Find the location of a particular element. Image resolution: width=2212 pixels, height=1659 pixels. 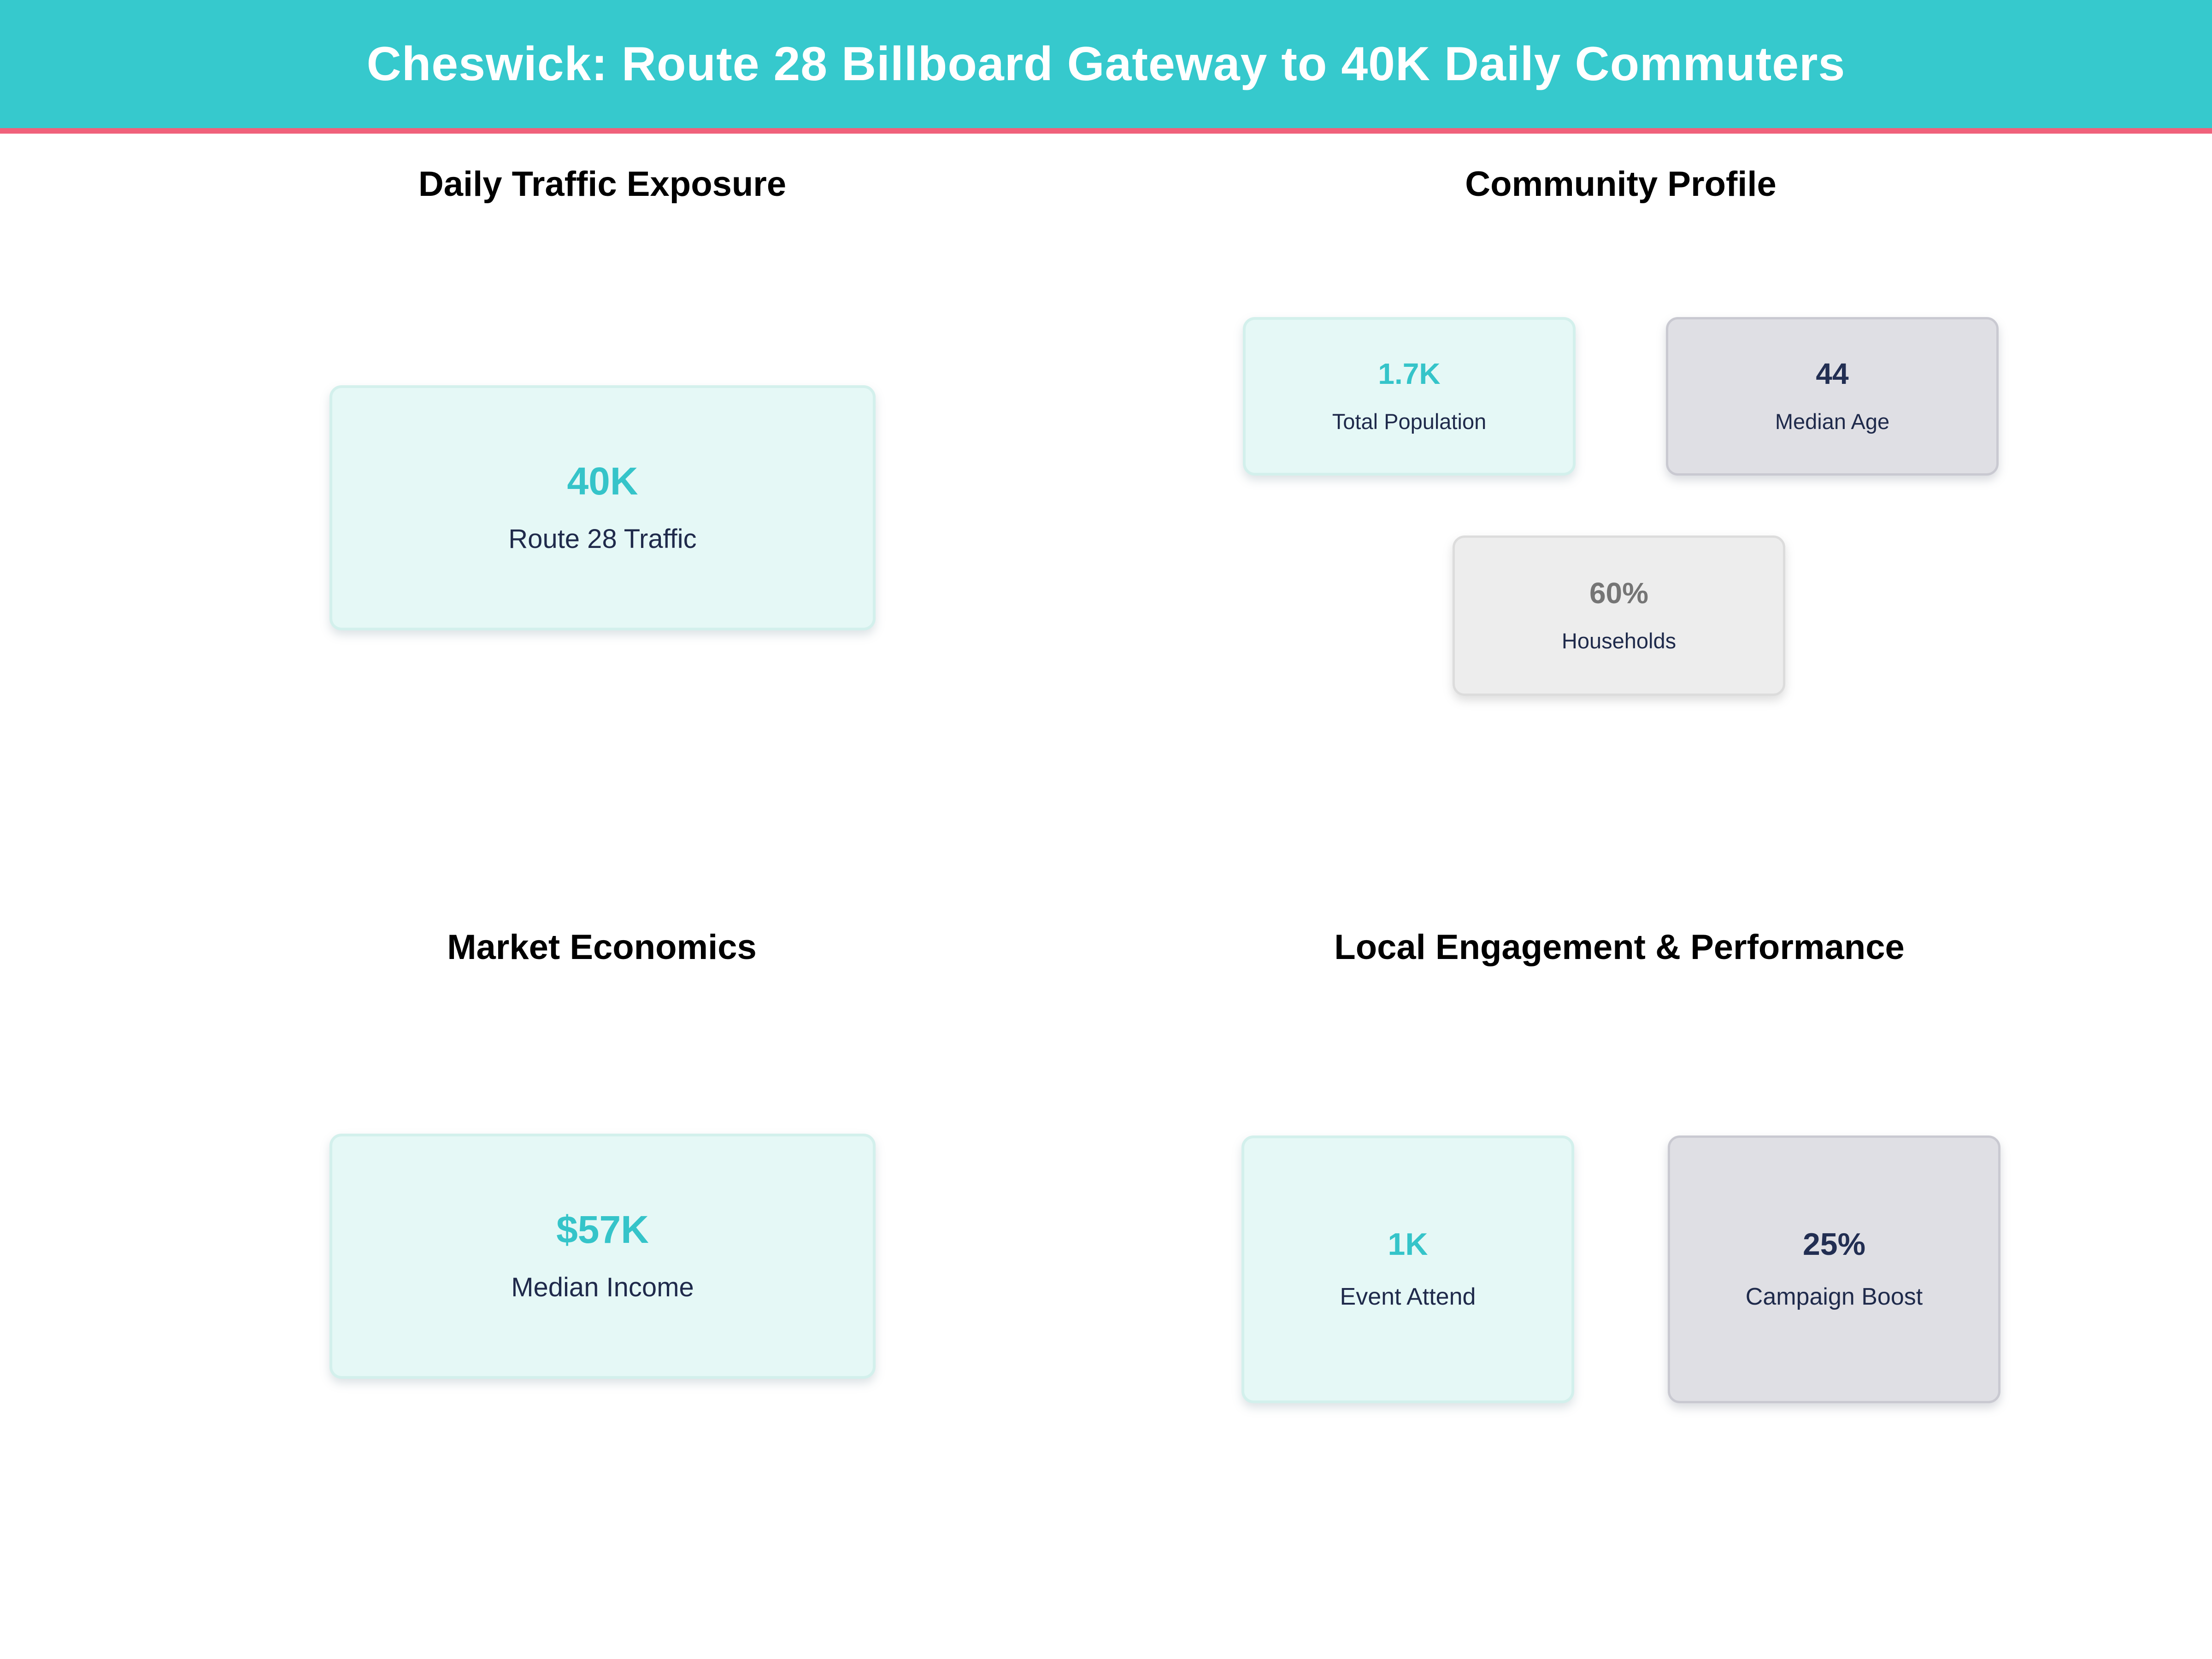

section-title-traffic: Daily Traffic Exposure is located at coordinates (602, 184).